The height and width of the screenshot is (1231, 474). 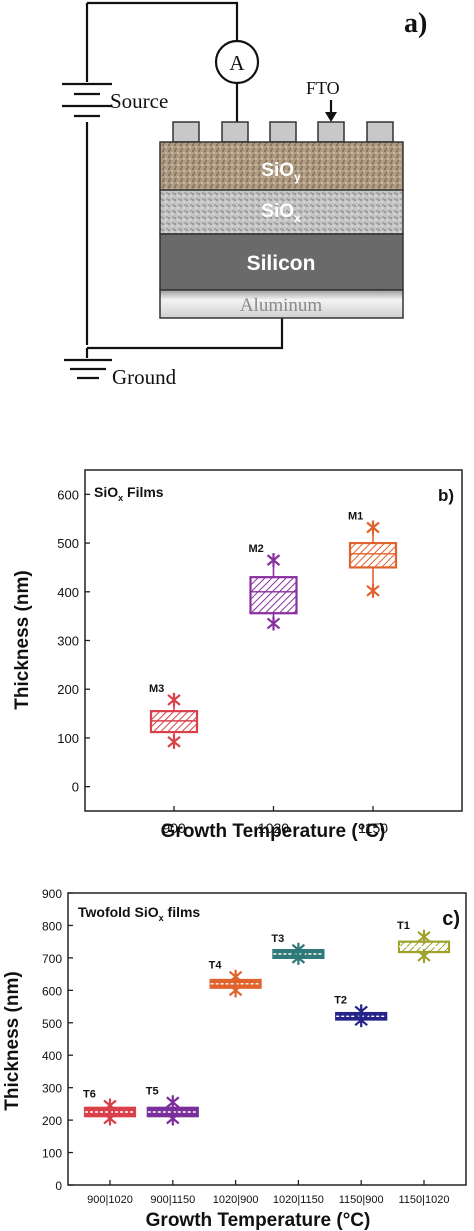 I want to click on x-tick-label: 1150|900, so click(x=361, y=1200).